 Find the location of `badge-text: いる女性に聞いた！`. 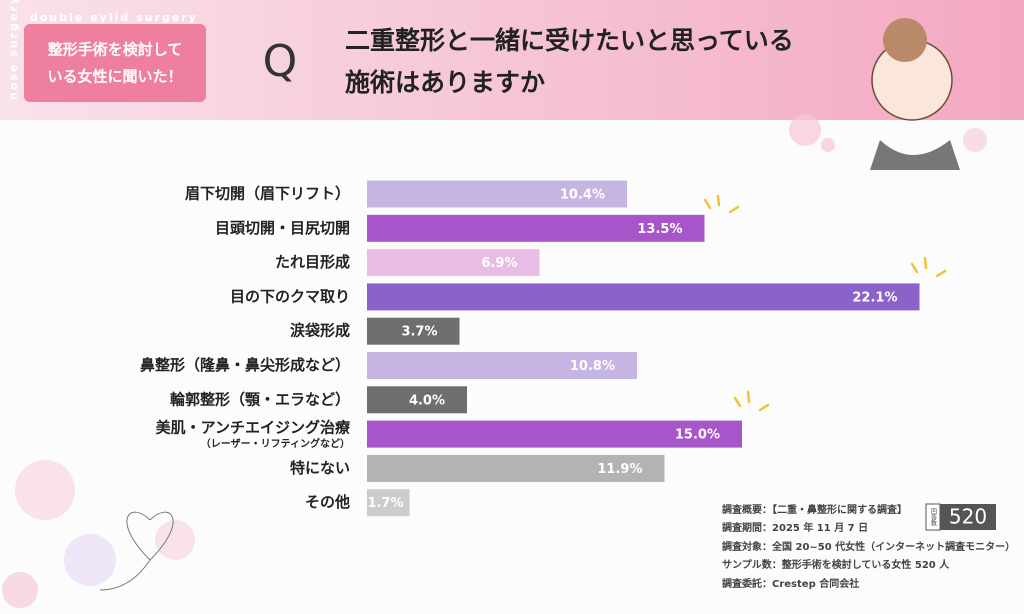

badge-text: いる女性に聞いた！ is located at coordinates (114, 77).